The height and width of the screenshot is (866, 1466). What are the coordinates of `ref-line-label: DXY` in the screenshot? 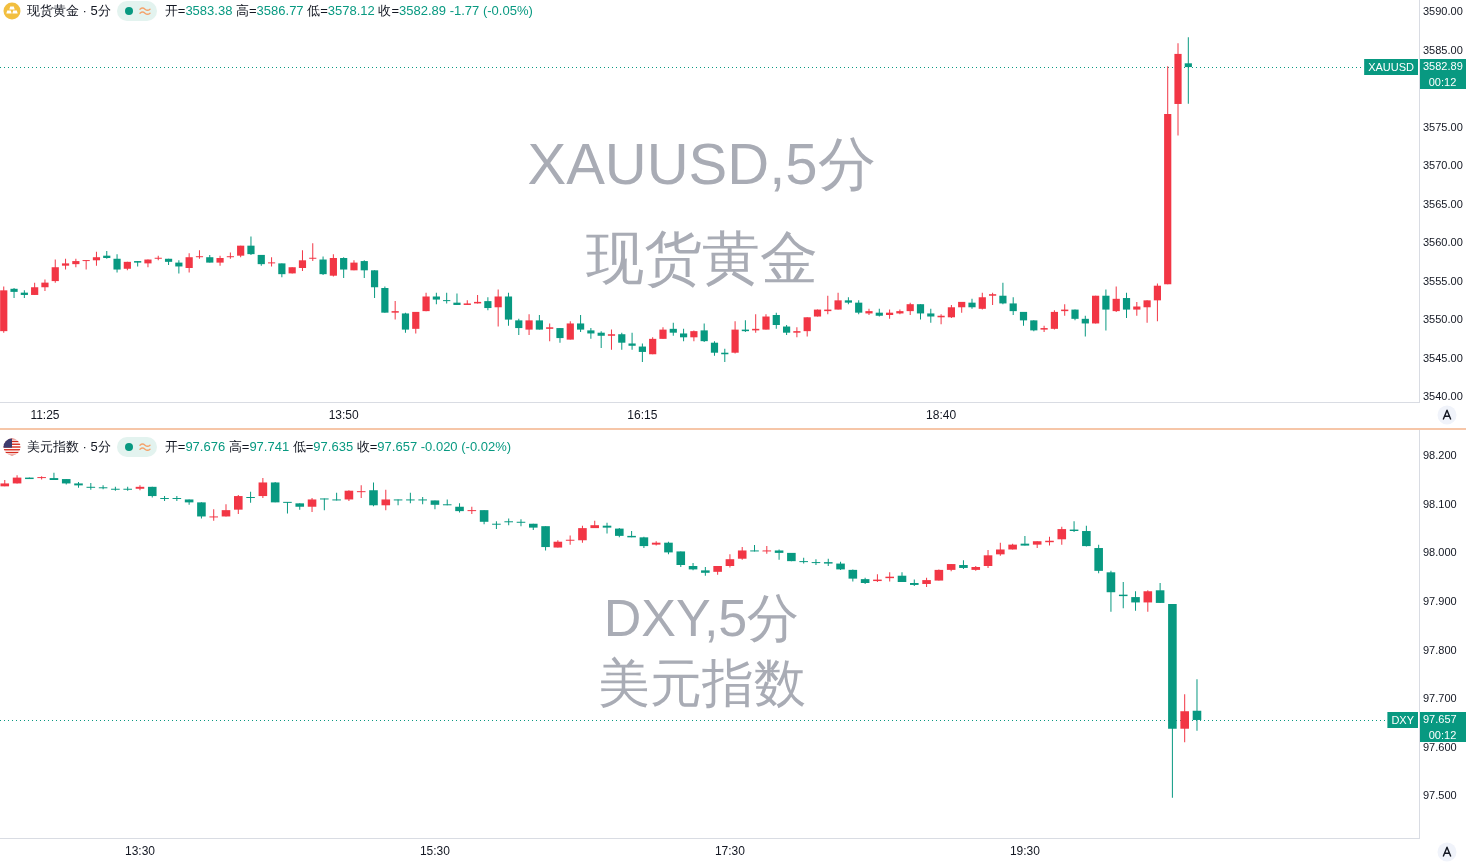 It's located at (1403, 719).